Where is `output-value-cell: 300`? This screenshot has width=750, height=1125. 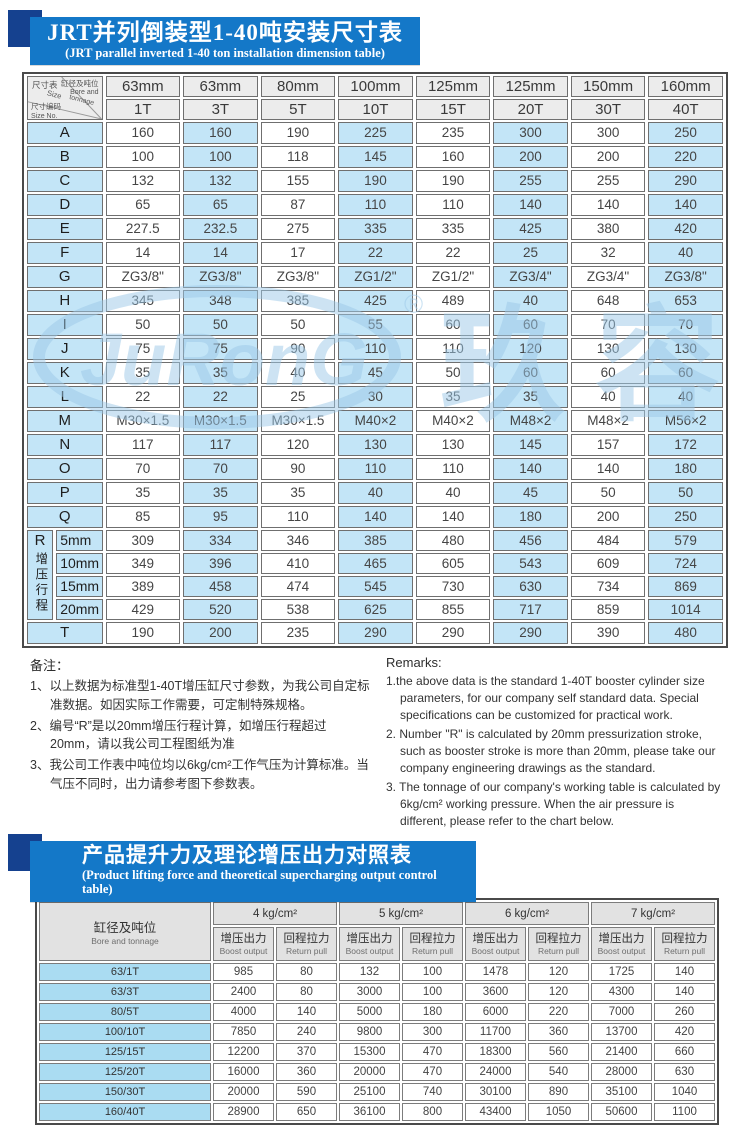 output-value-cell: 300 is located at coordinates (432, 1032).